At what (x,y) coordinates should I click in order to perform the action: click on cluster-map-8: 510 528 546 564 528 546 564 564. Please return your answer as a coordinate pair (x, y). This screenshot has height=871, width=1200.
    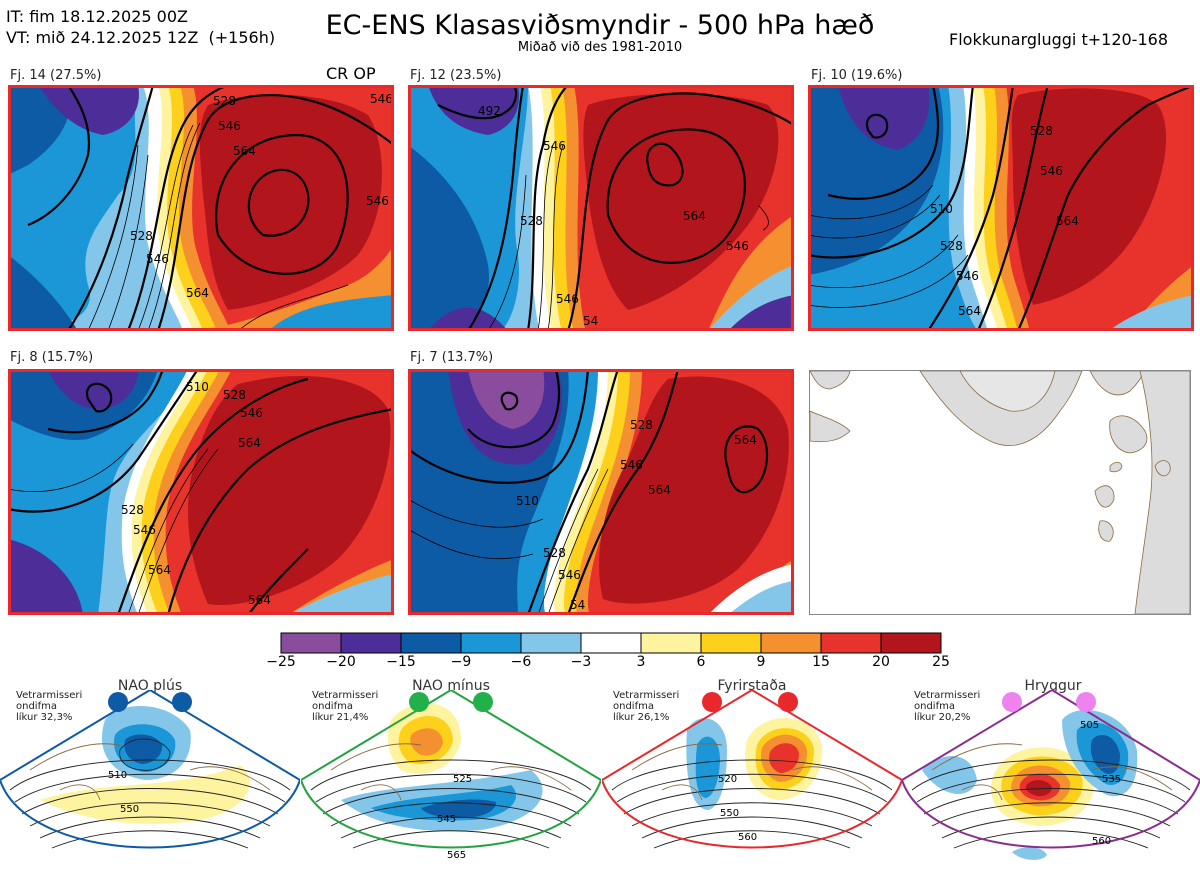
    Looking at the image, I should click on (201, 492).